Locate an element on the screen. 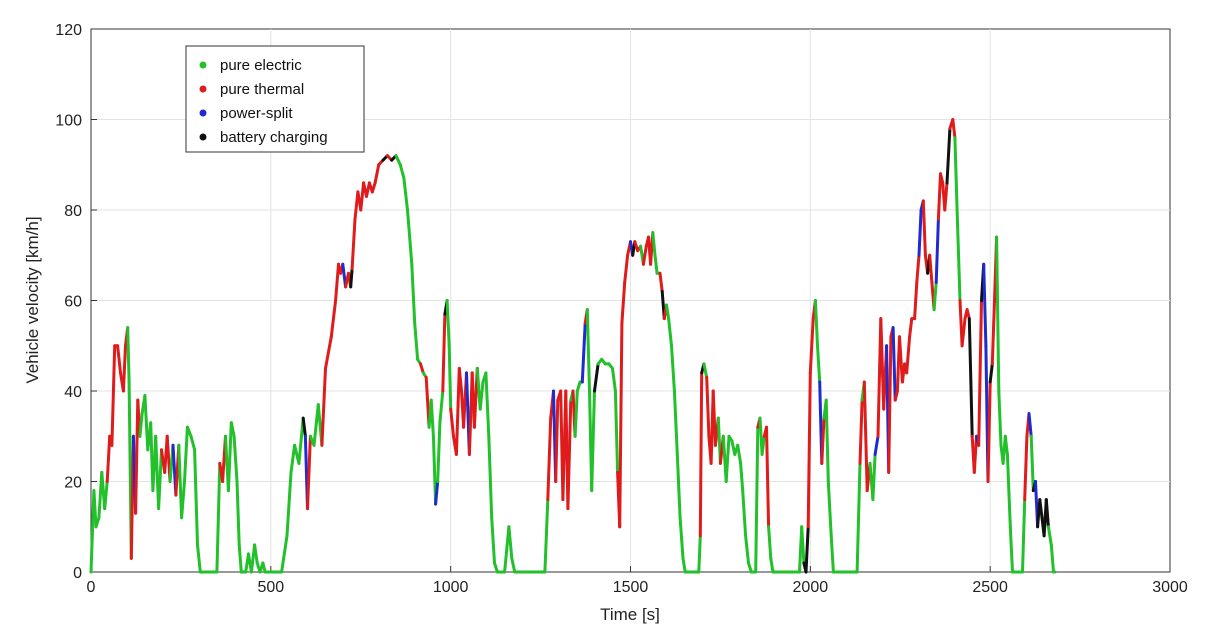 The image size is (1226, 632). legend-label-pure-thermal: pure thermal is located at coordinates (262, 89).